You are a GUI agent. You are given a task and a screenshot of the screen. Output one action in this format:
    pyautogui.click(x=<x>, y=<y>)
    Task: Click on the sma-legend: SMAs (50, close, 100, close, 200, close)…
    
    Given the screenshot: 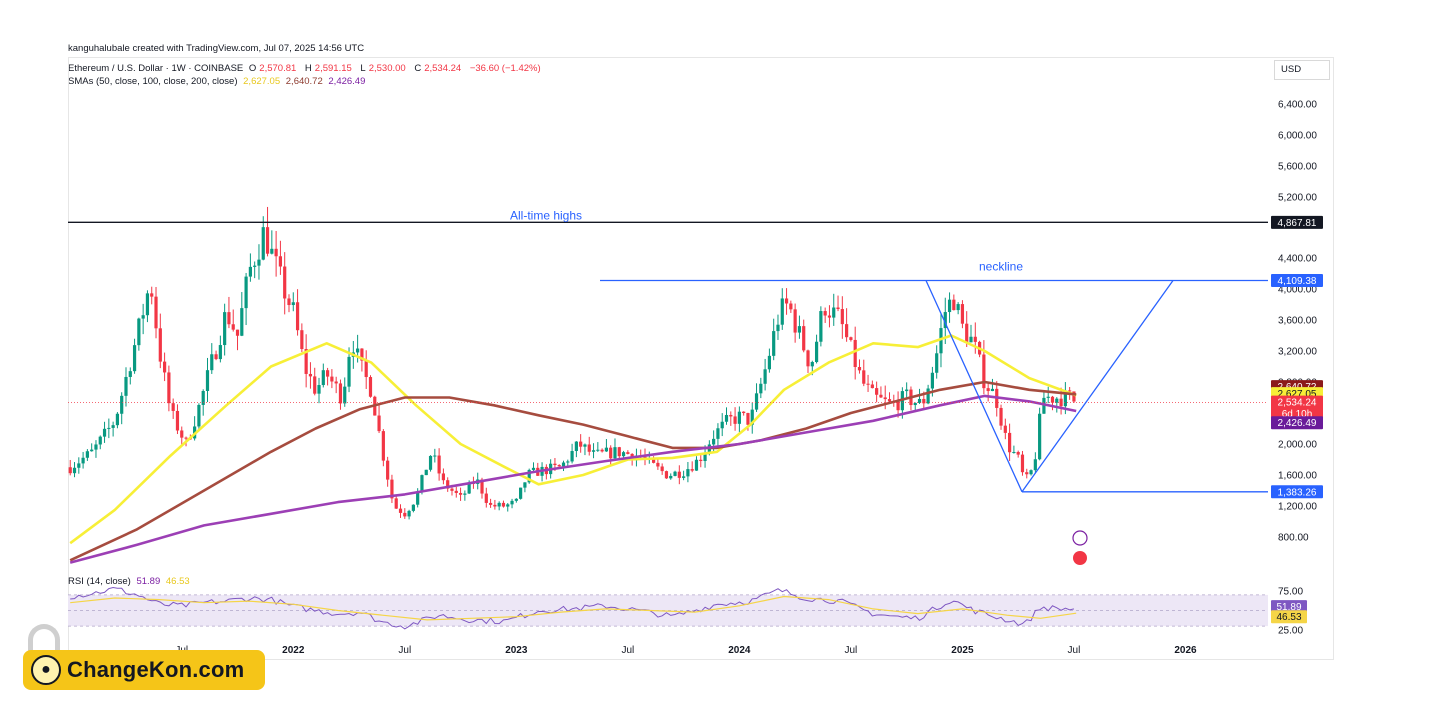 What is the action you would take?
    pyautogui.click(x=218, y=81)
    